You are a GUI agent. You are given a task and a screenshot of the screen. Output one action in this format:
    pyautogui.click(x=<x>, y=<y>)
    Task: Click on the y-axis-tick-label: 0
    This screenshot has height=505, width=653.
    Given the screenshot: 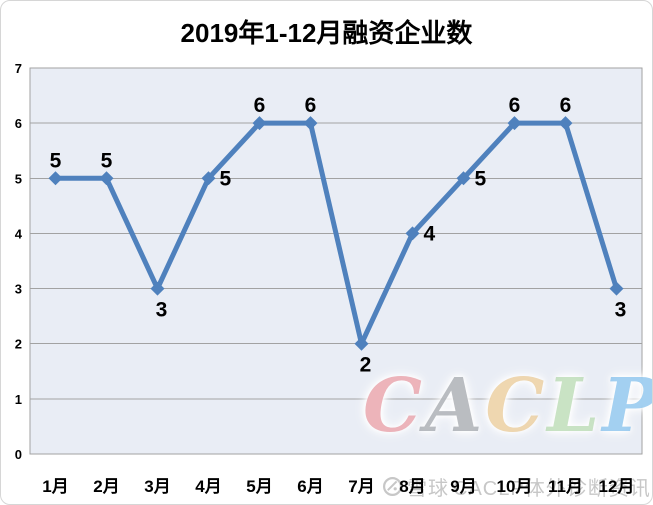 What is the action you would take?
    pyautogui.click(x=18, y=454)
    